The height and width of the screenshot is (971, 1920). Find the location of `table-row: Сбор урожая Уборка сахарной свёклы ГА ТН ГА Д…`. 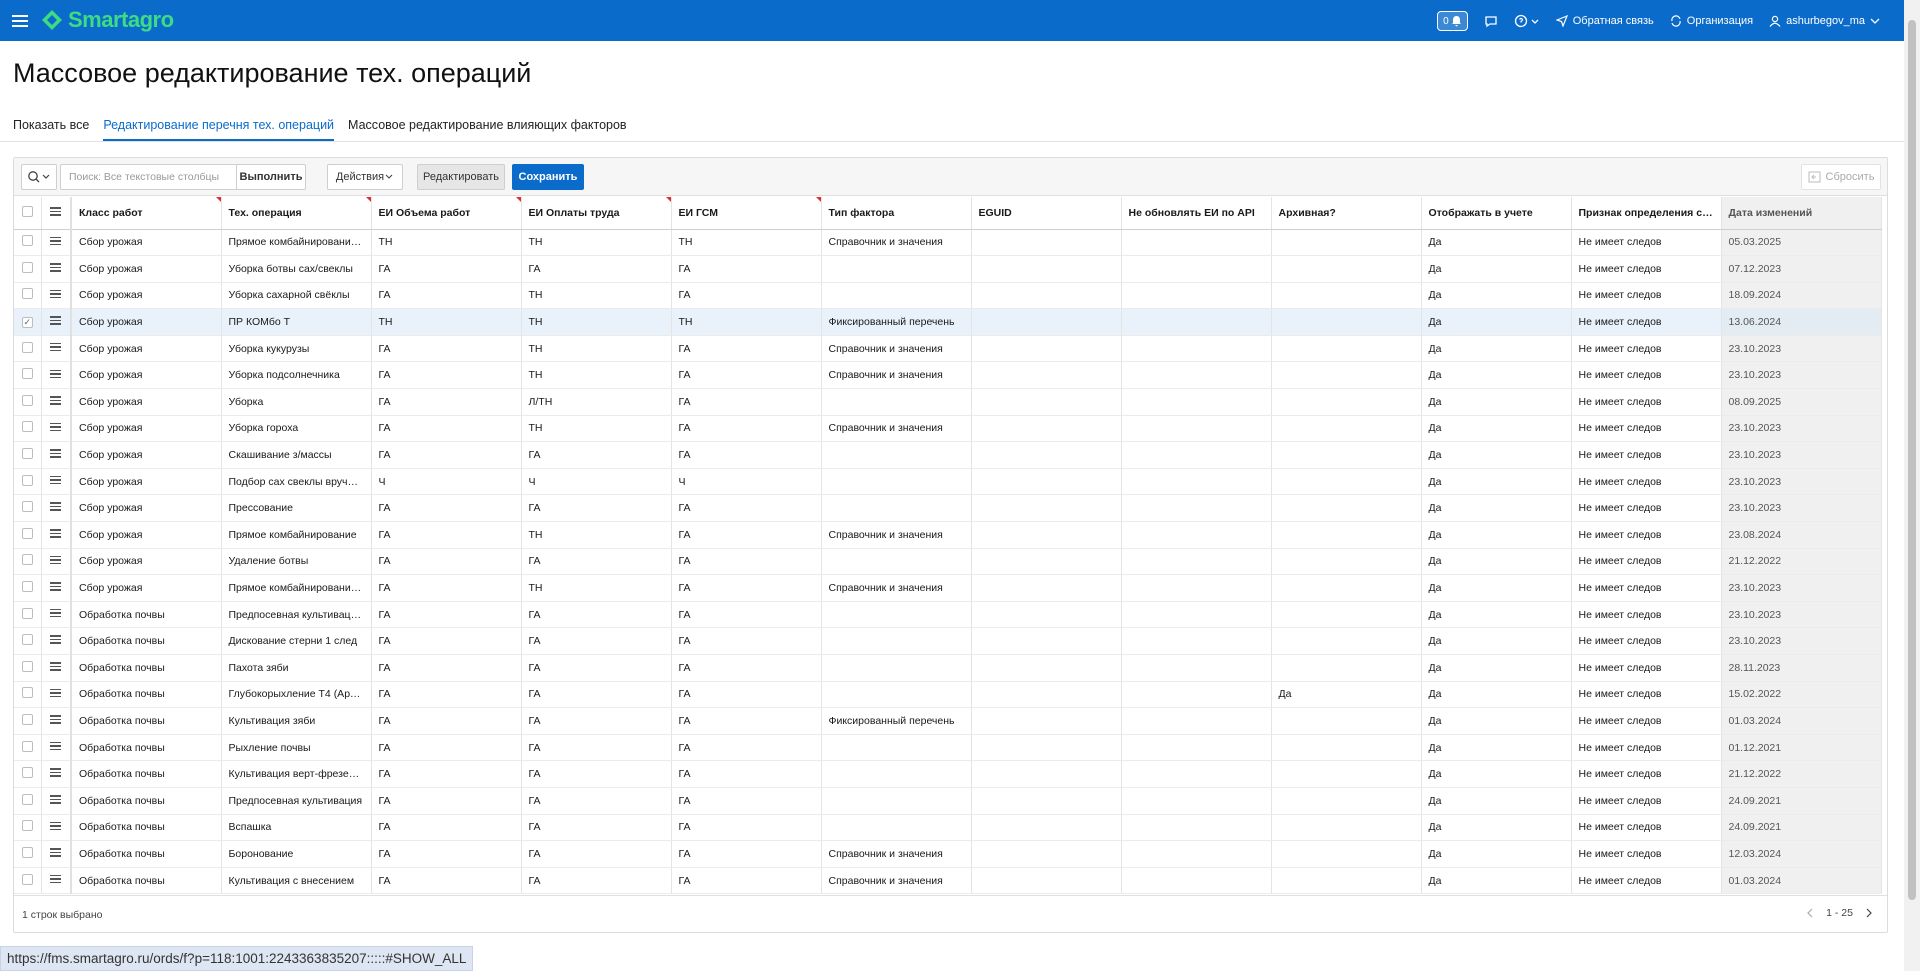

table-row: Сбор урожая Уборка сахарной свёклы ГА ТН ГА Д… is located at coordinates (948, 296).